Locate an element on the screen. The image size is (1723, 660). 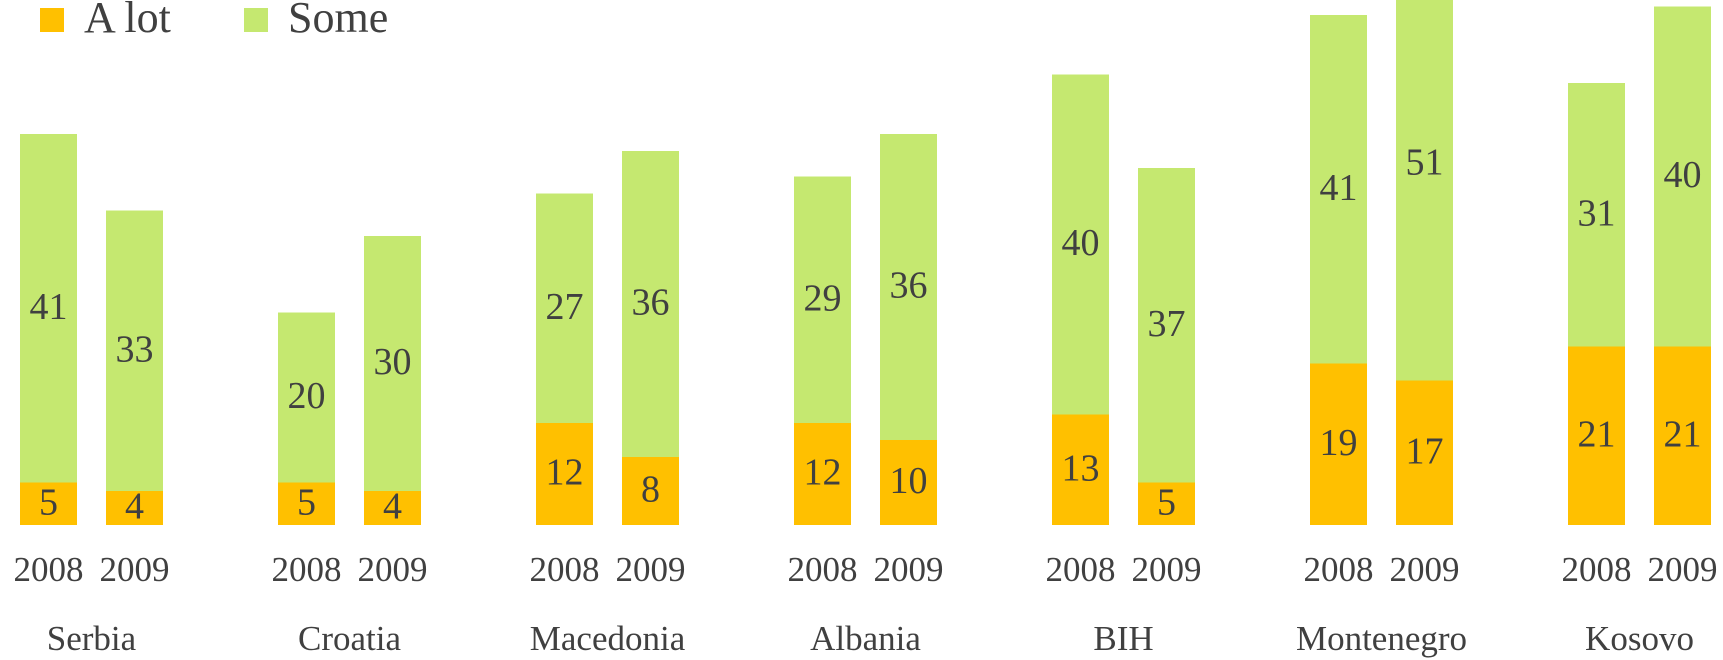
group-label: Montenegro is located at coordinates (1381, 638).